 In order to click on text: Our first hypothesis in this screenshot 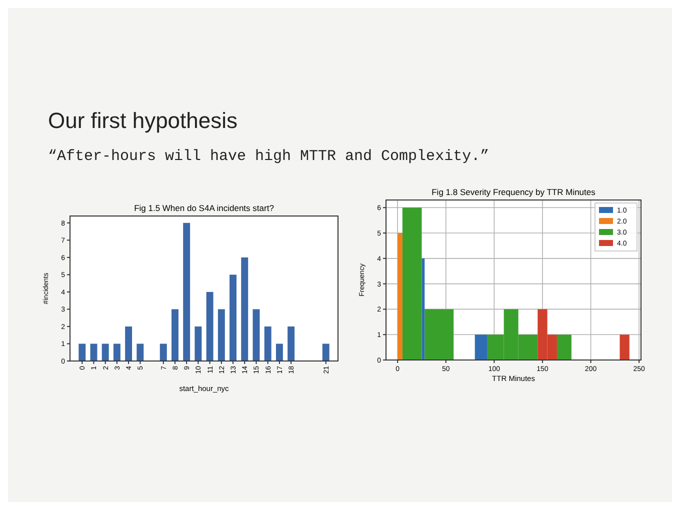, I will do `click(143, 120)`.